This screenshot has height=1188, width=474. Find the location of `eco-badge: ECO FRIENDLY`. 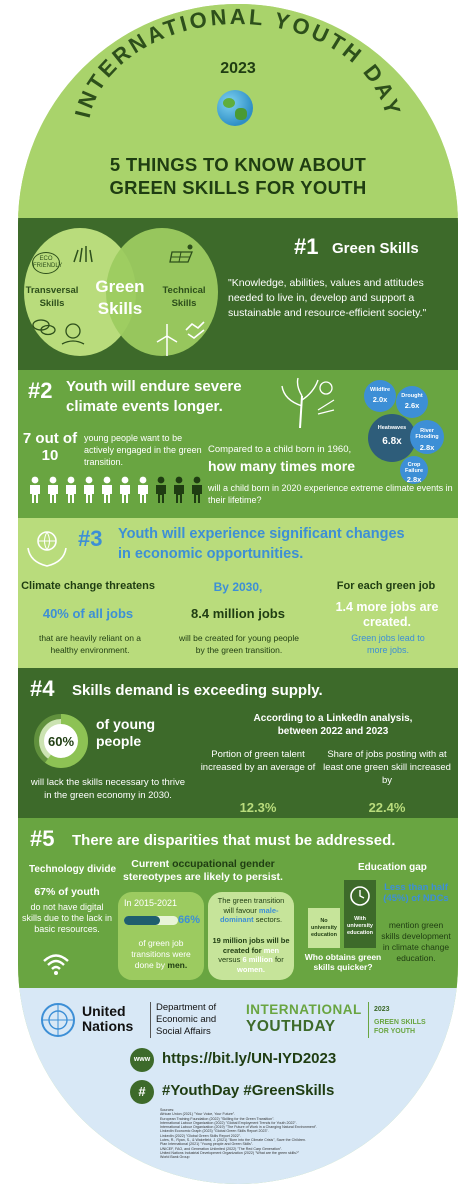

eco-badge: ECO FRIENDLY is located at coordinates (47, 263).